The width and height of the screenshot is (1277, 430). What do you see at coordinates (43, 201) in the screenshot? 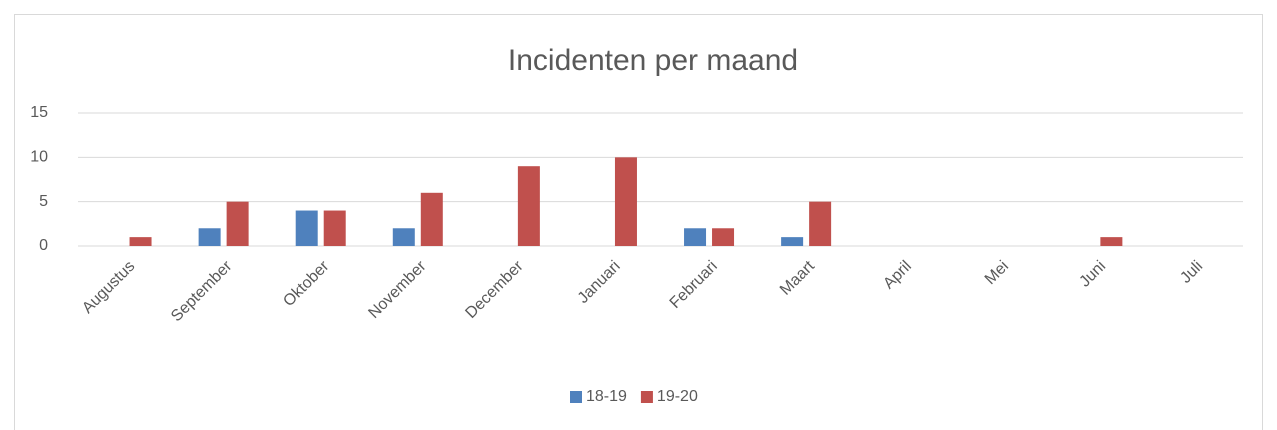
I see `y-tick-label: 5` at bounding box center [43, 201].